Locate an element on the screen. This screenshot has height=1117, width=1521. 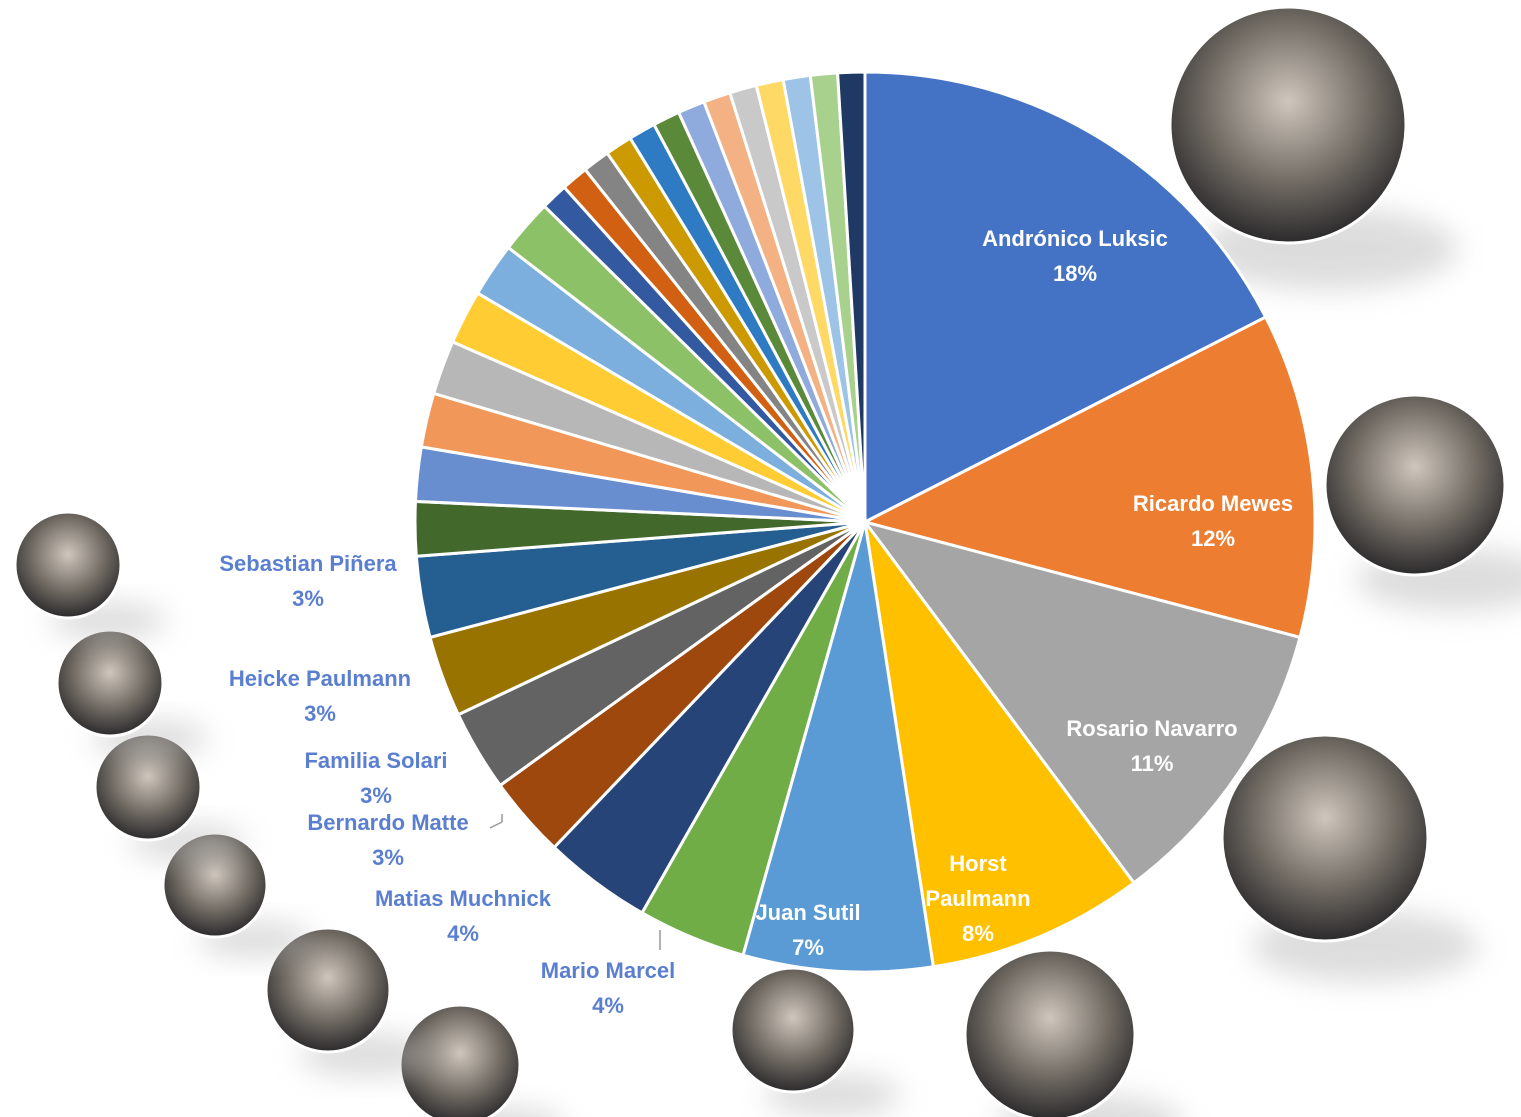
slice-label: Juan Sutil 7% is located at coordinates (807, 930).